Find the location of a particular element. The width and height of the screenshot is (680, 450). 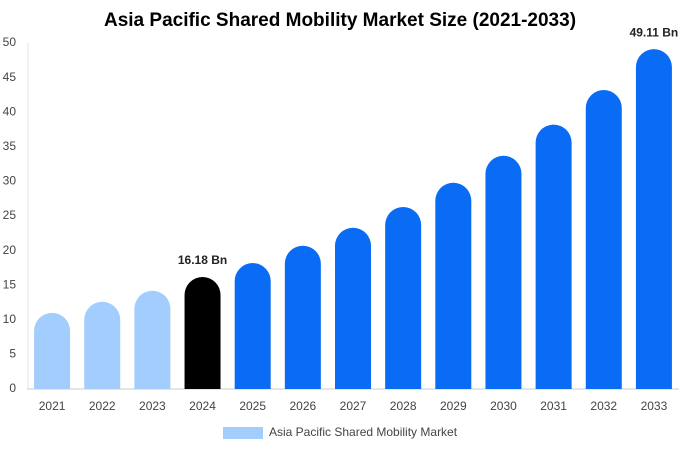

x-tick-label: 2023 is located at coordinates (152, 406).